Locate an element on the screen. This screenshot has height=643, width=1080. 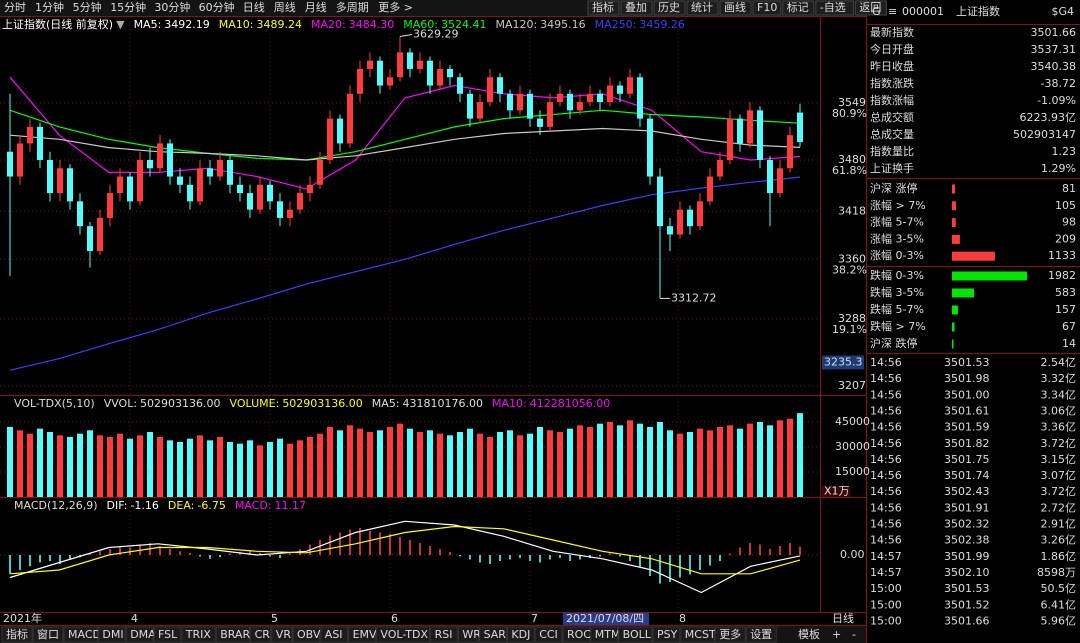
tool-button: 叠加 is located at coordinates (636, 7).